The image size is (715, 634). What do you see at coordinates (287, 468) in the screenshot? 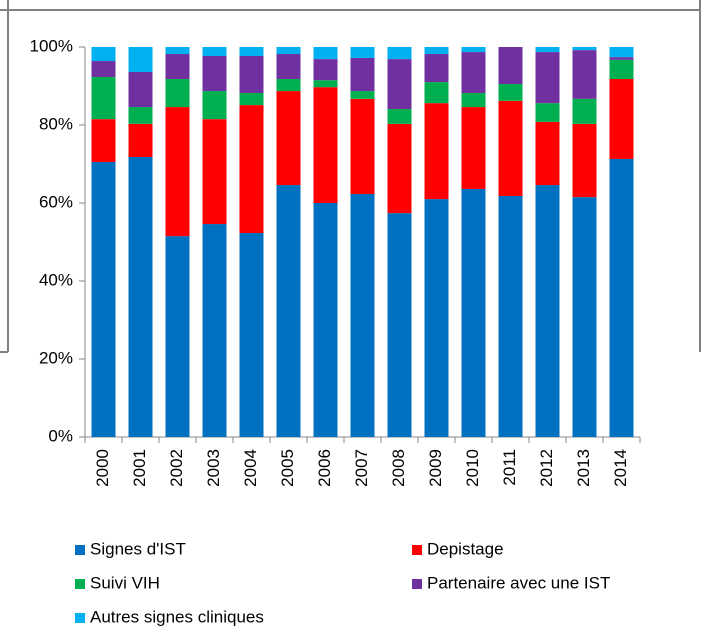
I see `x-tick-label: 2005` at bounding box center [287, 468].